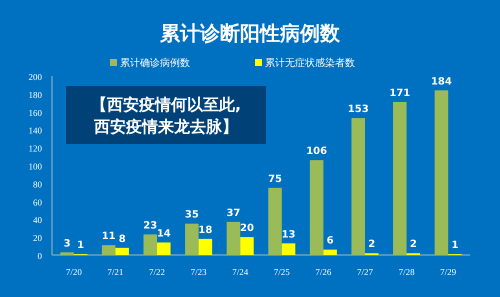 This screenshot has height=297, width=500. Describe the element at coordinates (37, 238) in the screenshot. I see `y-tick-label: 20` at that location.